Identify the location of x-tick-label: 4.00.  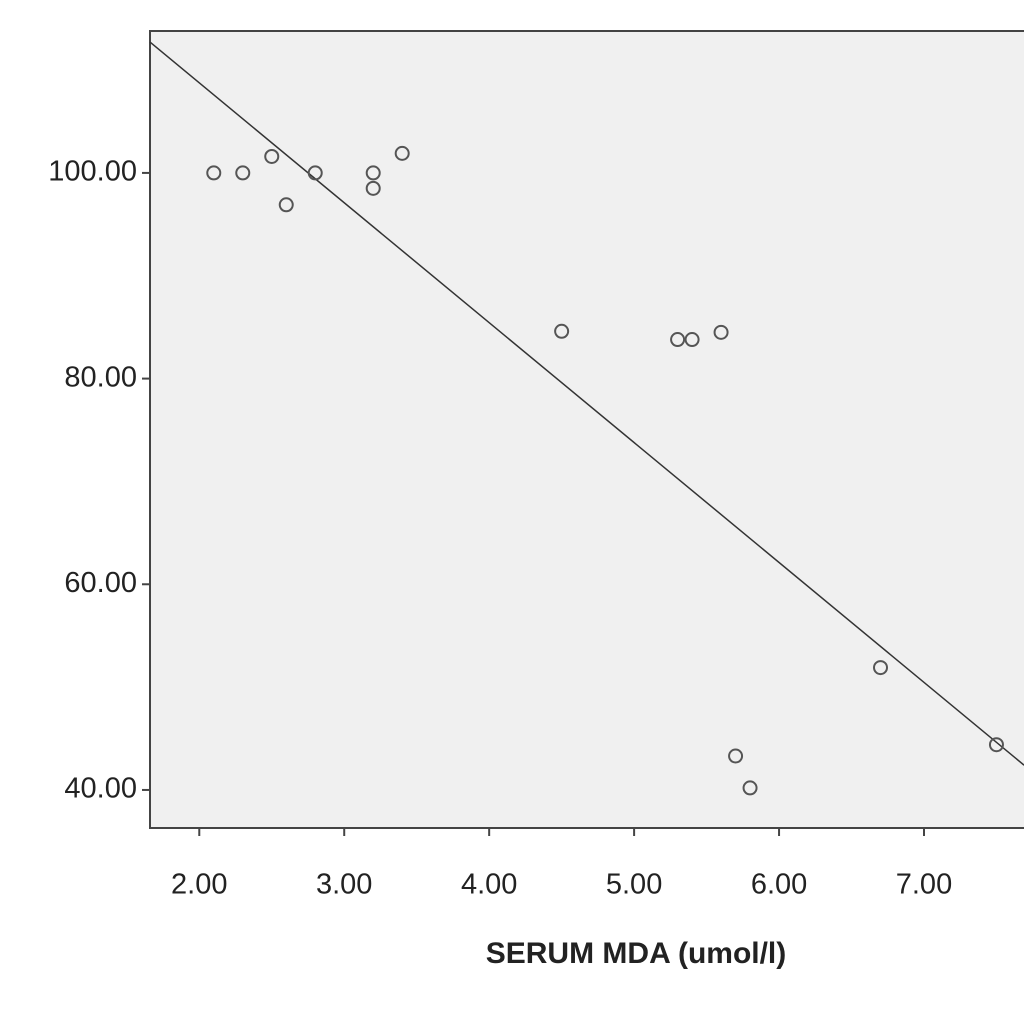
(489, 885).